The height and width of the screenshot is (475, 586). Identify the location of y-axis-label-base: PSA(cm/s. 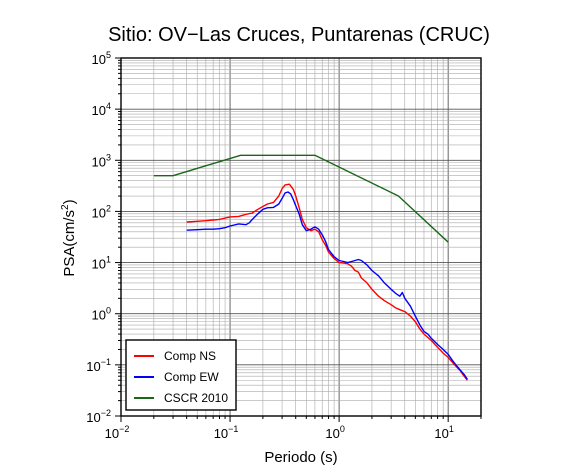
(69, 243).